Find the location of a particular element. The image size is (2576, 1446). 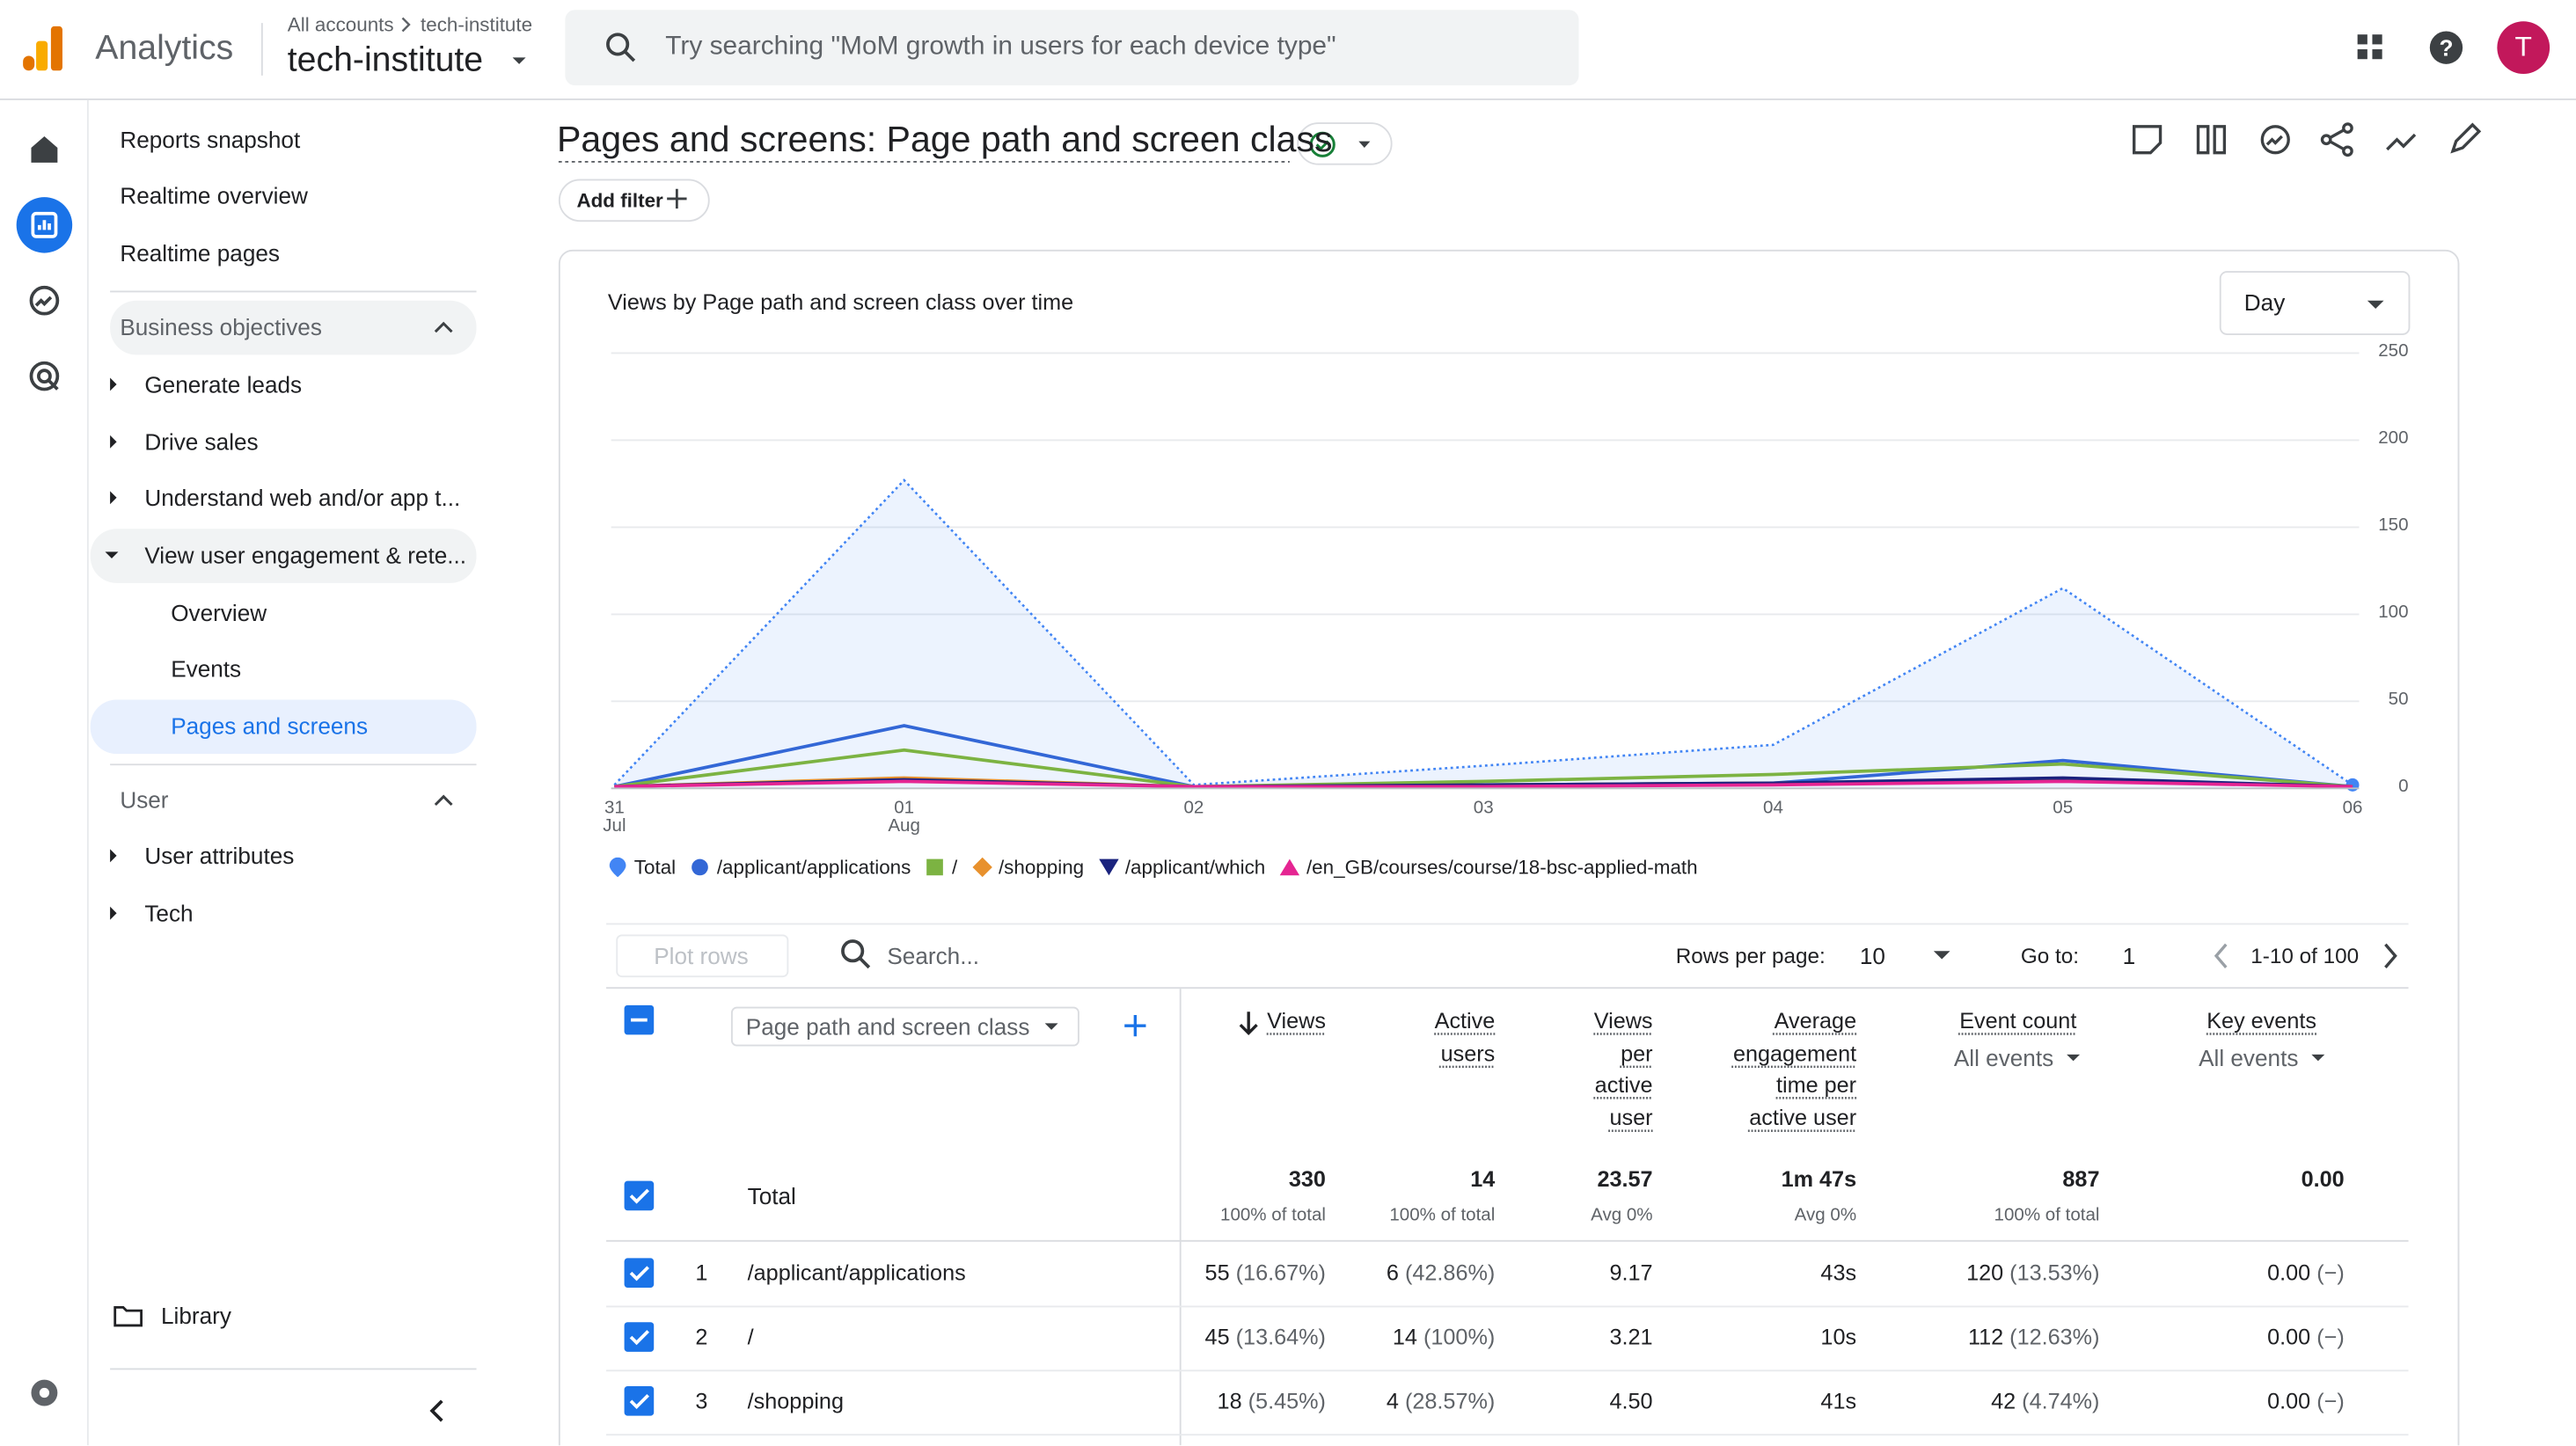

cell: 0.00 (−) is located at coordinates (2306, 1401).